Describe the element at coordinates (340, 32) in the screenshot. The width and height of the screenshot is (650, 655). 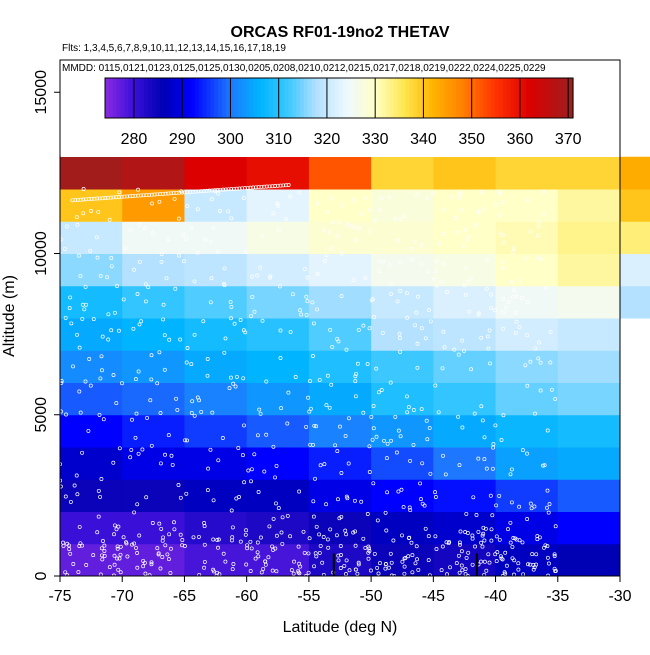
I see `chart-title: ORCAS RF01-19no2 THETAV` at that location.